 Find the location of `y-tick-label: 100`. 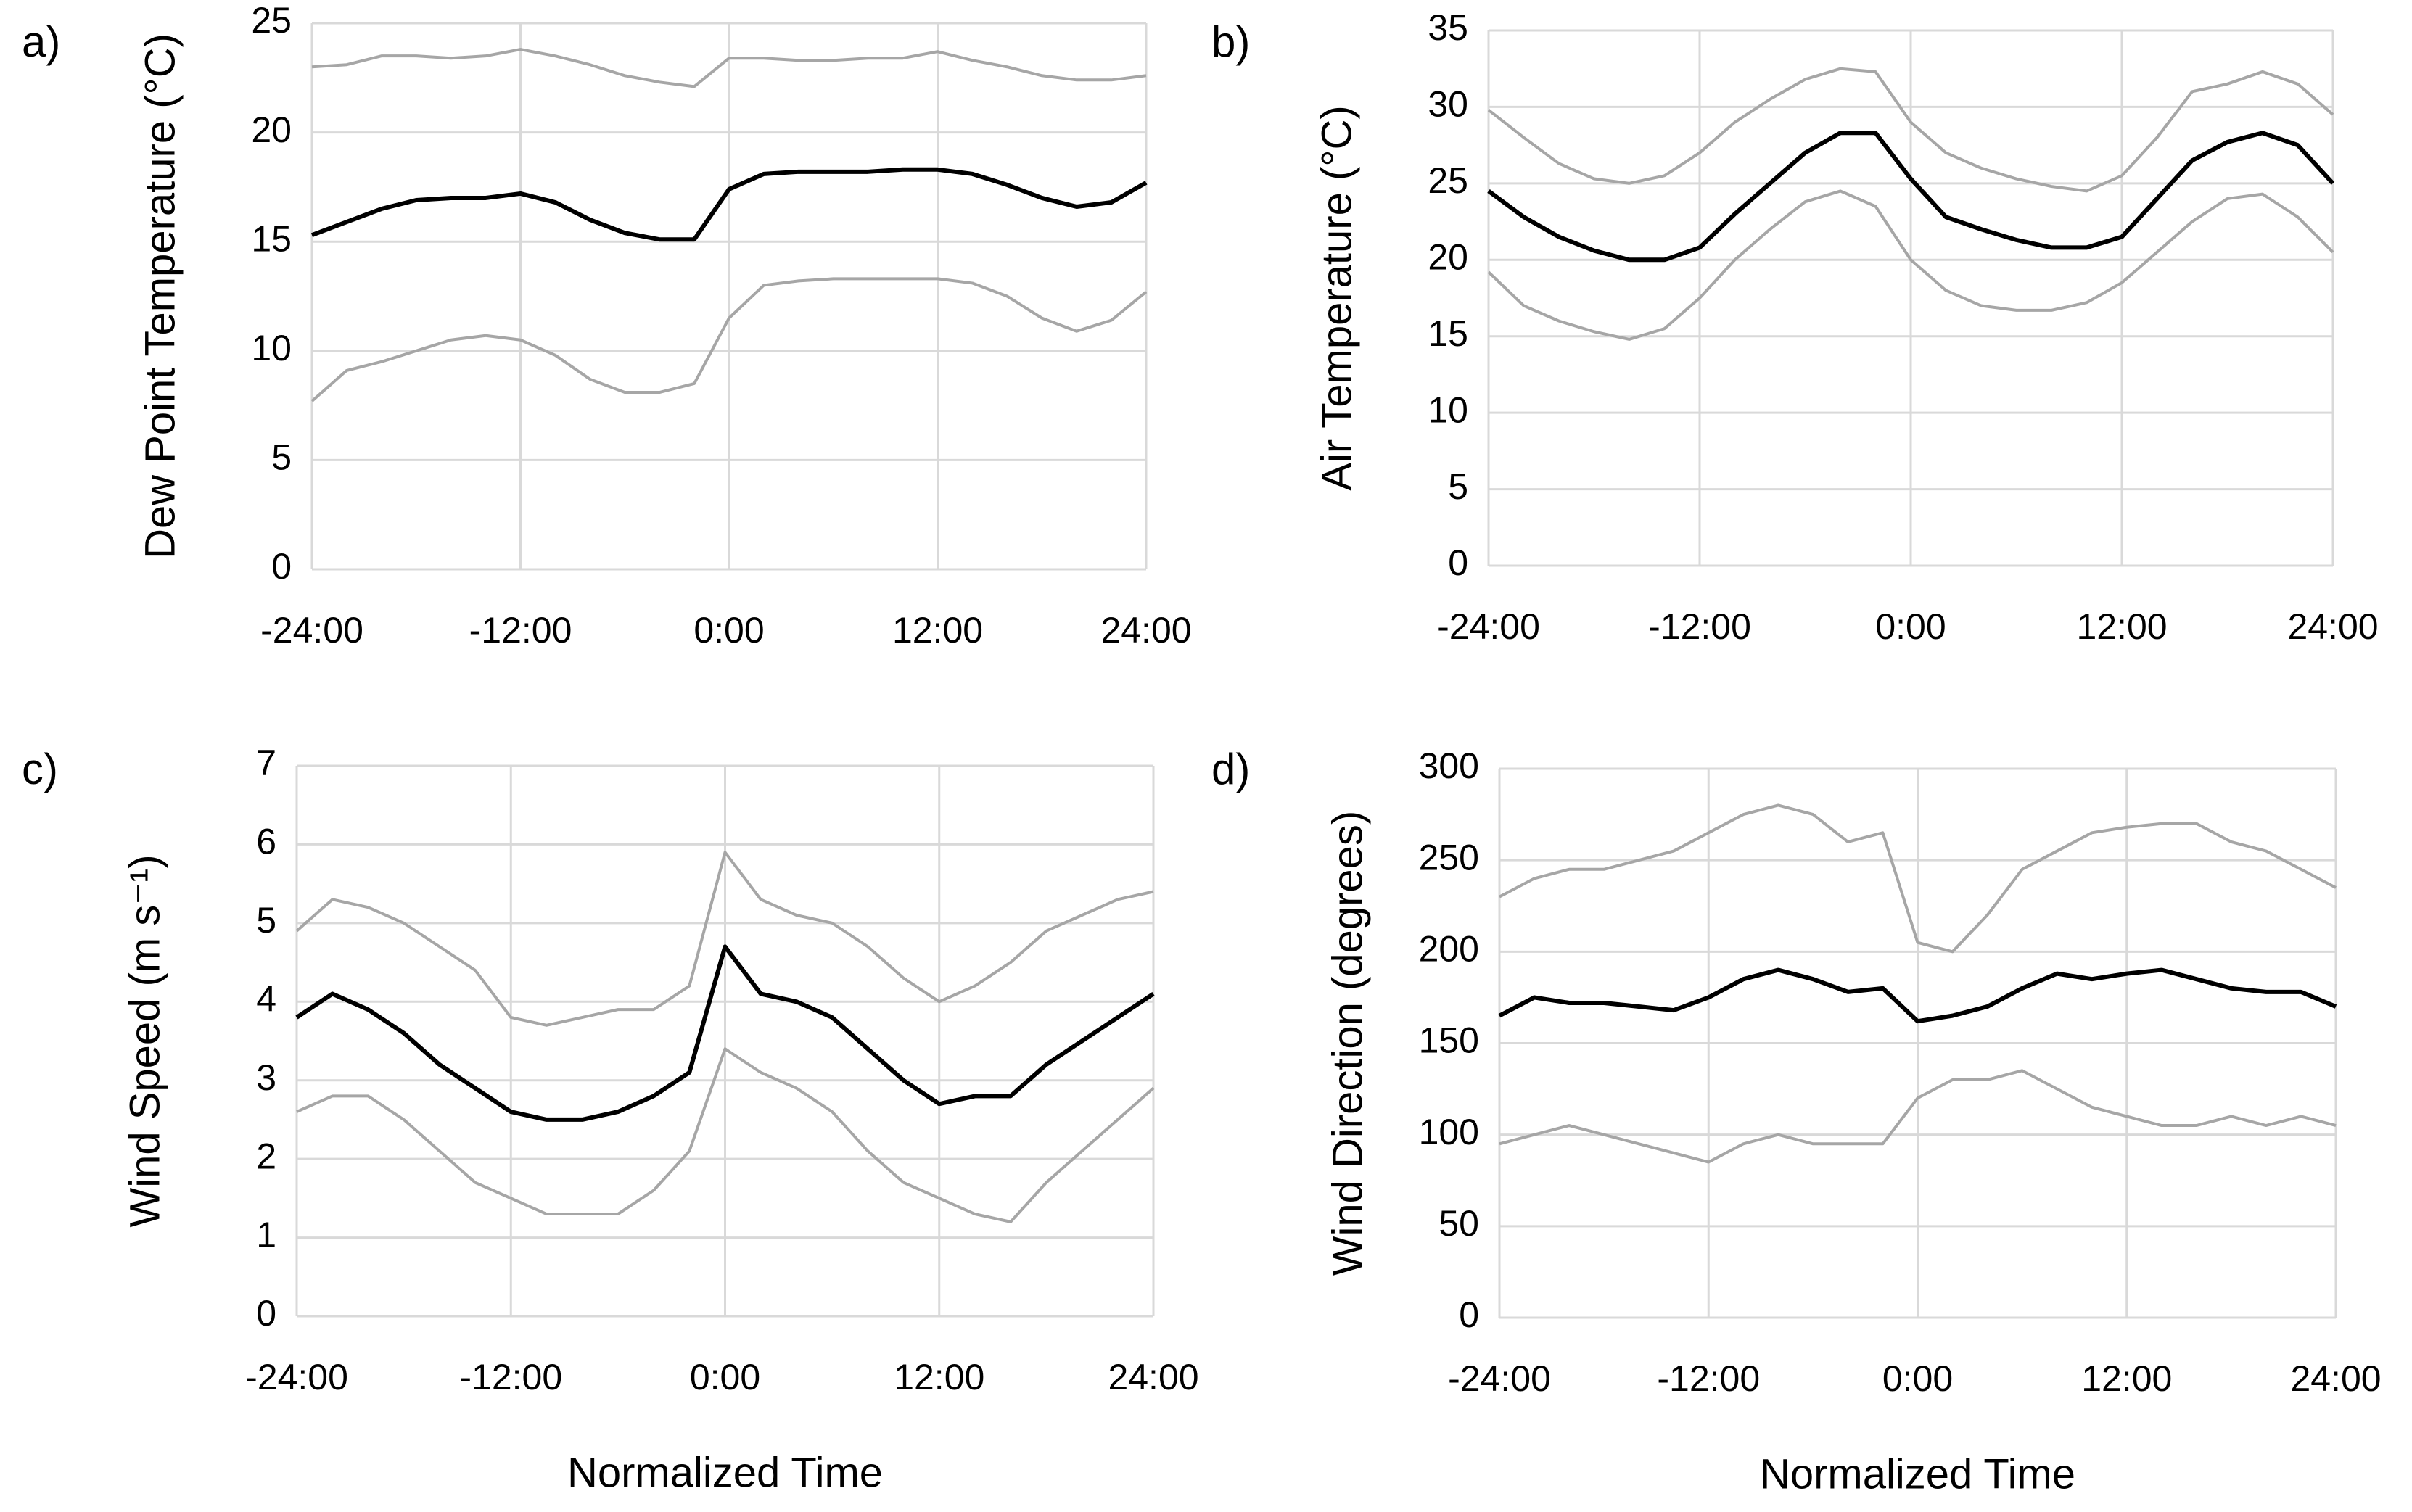

y-tick-label: 100 is located at coordinates (1449, 1132).